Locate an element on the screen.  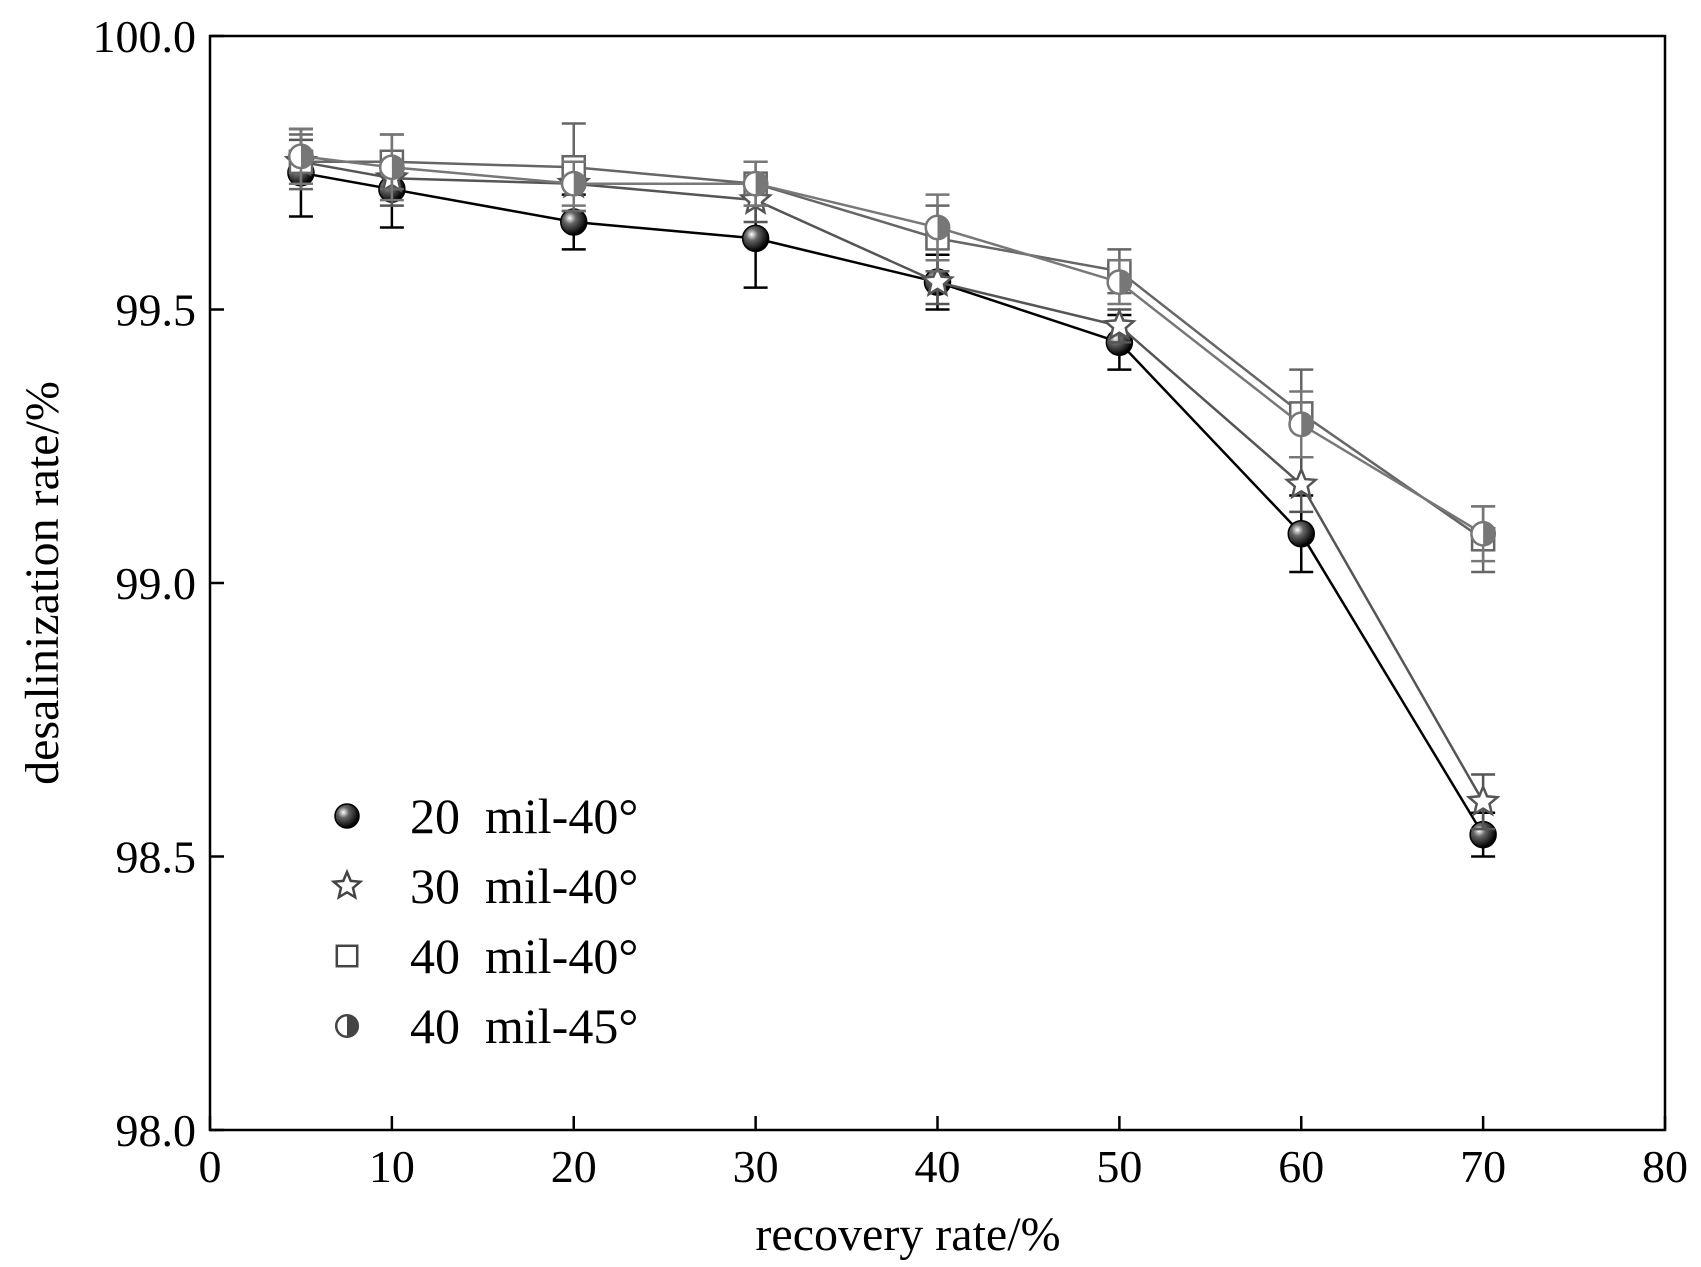
x-tick-label: 80 is located at coordinates (1665, 1166).